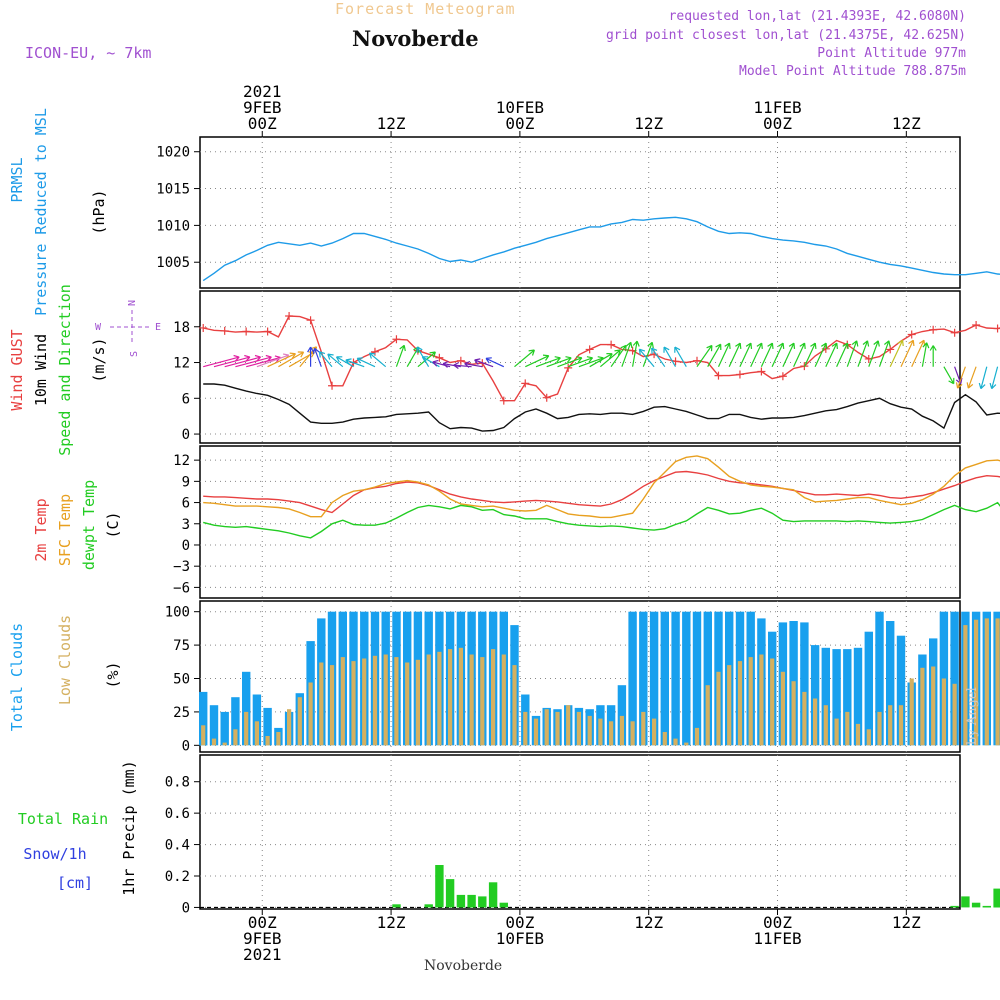  What do you see at coordinates (186, 399) in the screenshot?
I see `wind-ytick-label: 6` at bounding box center [186, 399].